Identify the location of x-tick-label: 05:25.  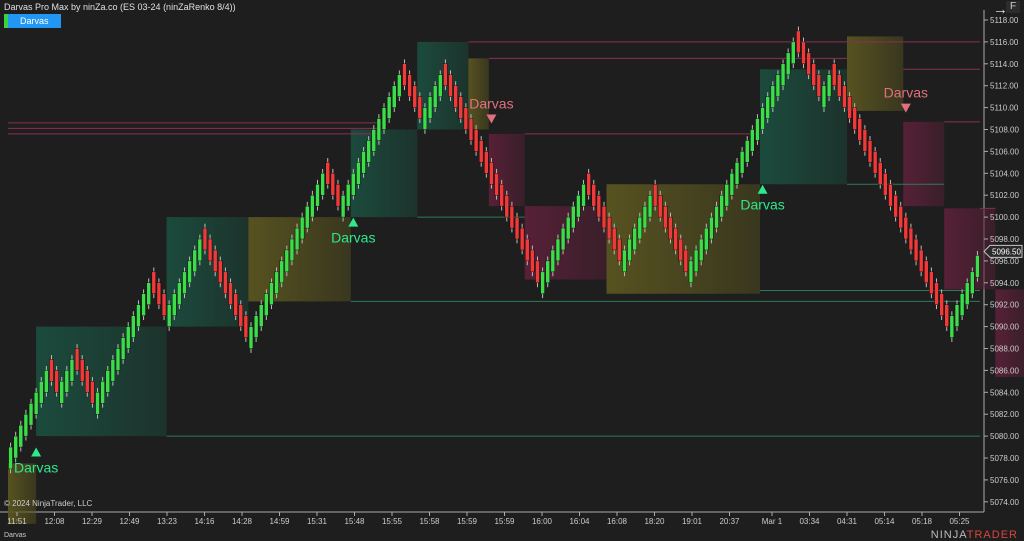
(959, 521).